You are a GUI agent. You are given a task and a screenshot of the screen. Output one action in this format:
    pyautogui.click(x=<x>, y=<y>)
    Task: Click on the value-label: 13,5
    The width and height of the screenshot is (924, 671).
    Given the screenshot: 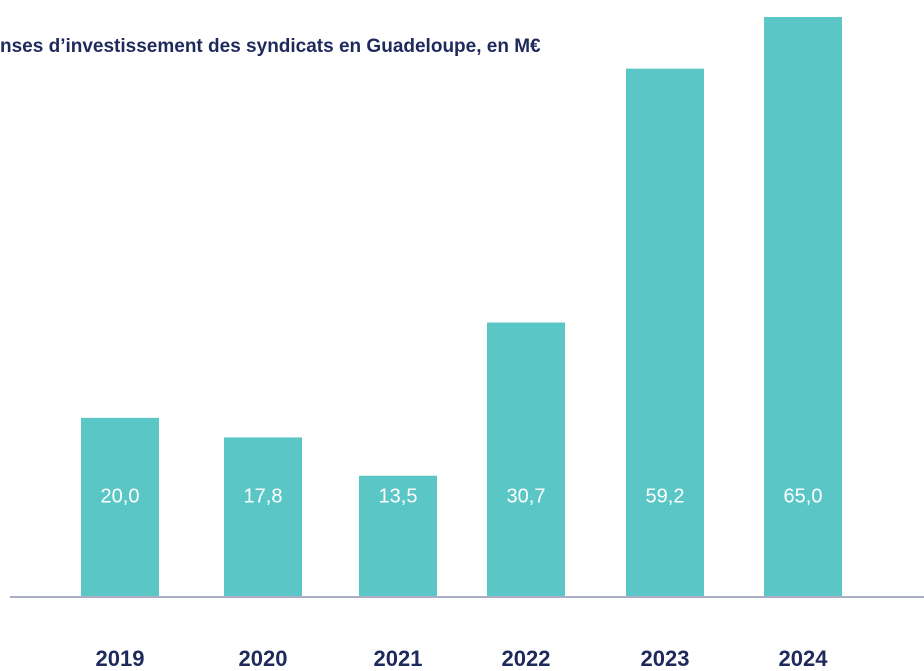 What is the action you would take?
    pyautogui.click(x=398, y=496)
    